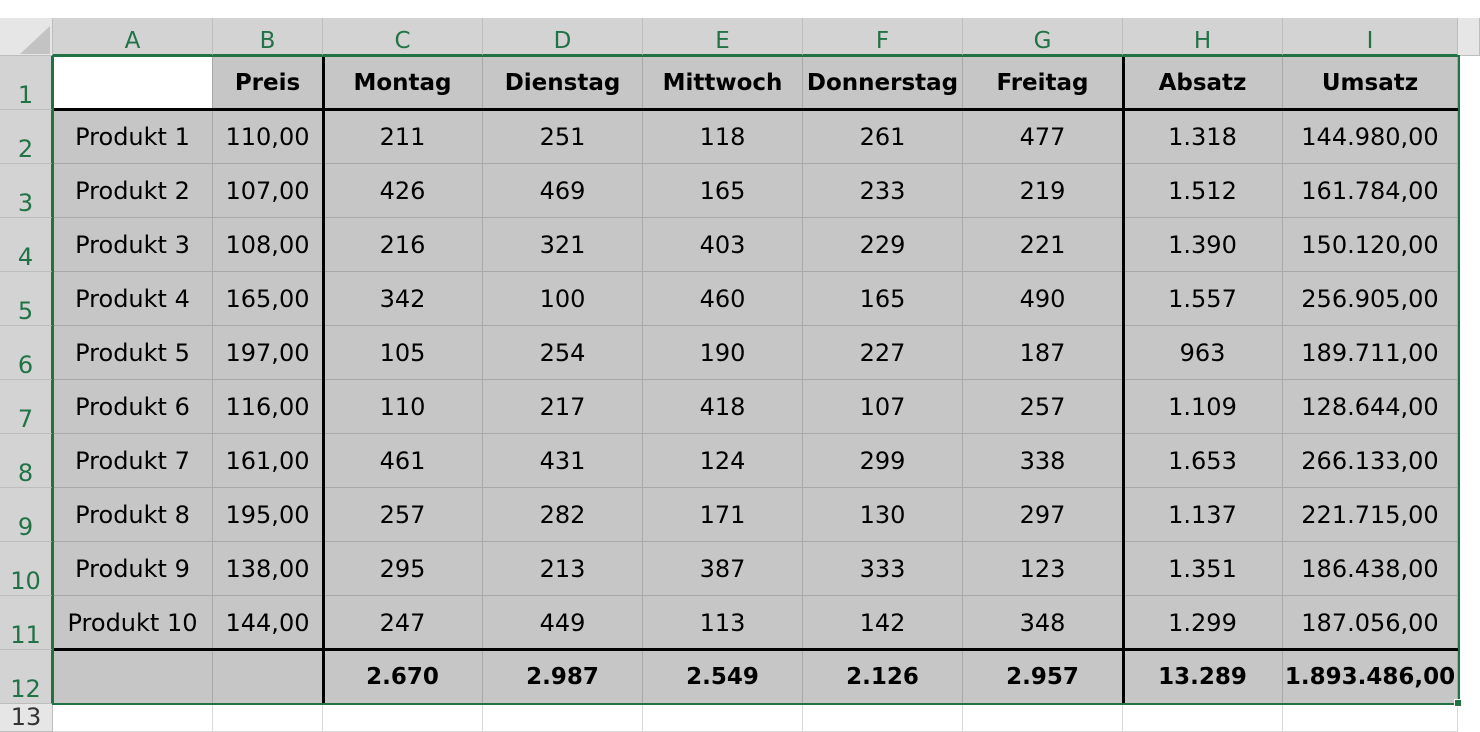 This screenshot has width=1480, height=732. I want to click on row-header-13: 13, so click(26, 717).